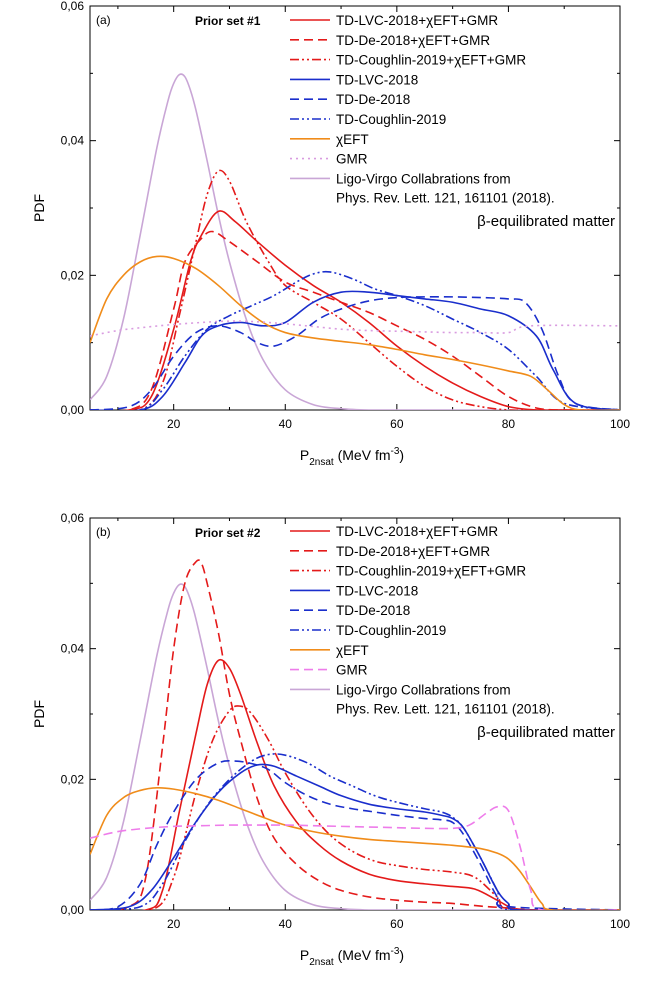 This screenshot has width=667, height=987. I want to click on prior-set-annotation: Prior set #2, so click(228, 533).